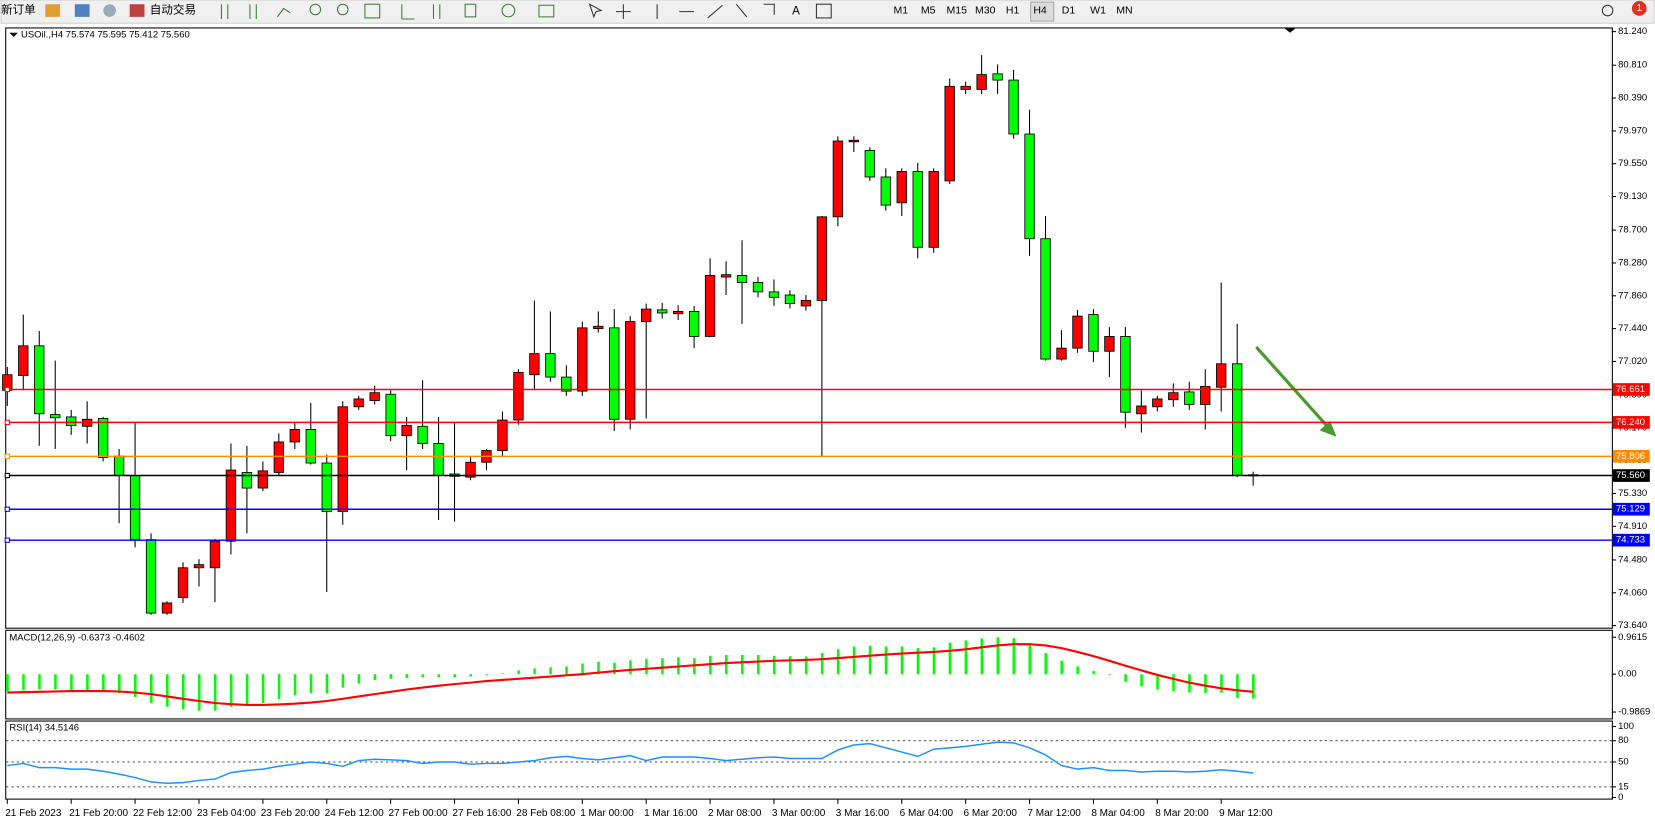 Image resolution: width=1655 pixels, height=831 pixels. What do you see at coordinates (173, 10) in the screenshot?
I see `auto-trading-button: 自动交易` at bounding box center [173, 10].